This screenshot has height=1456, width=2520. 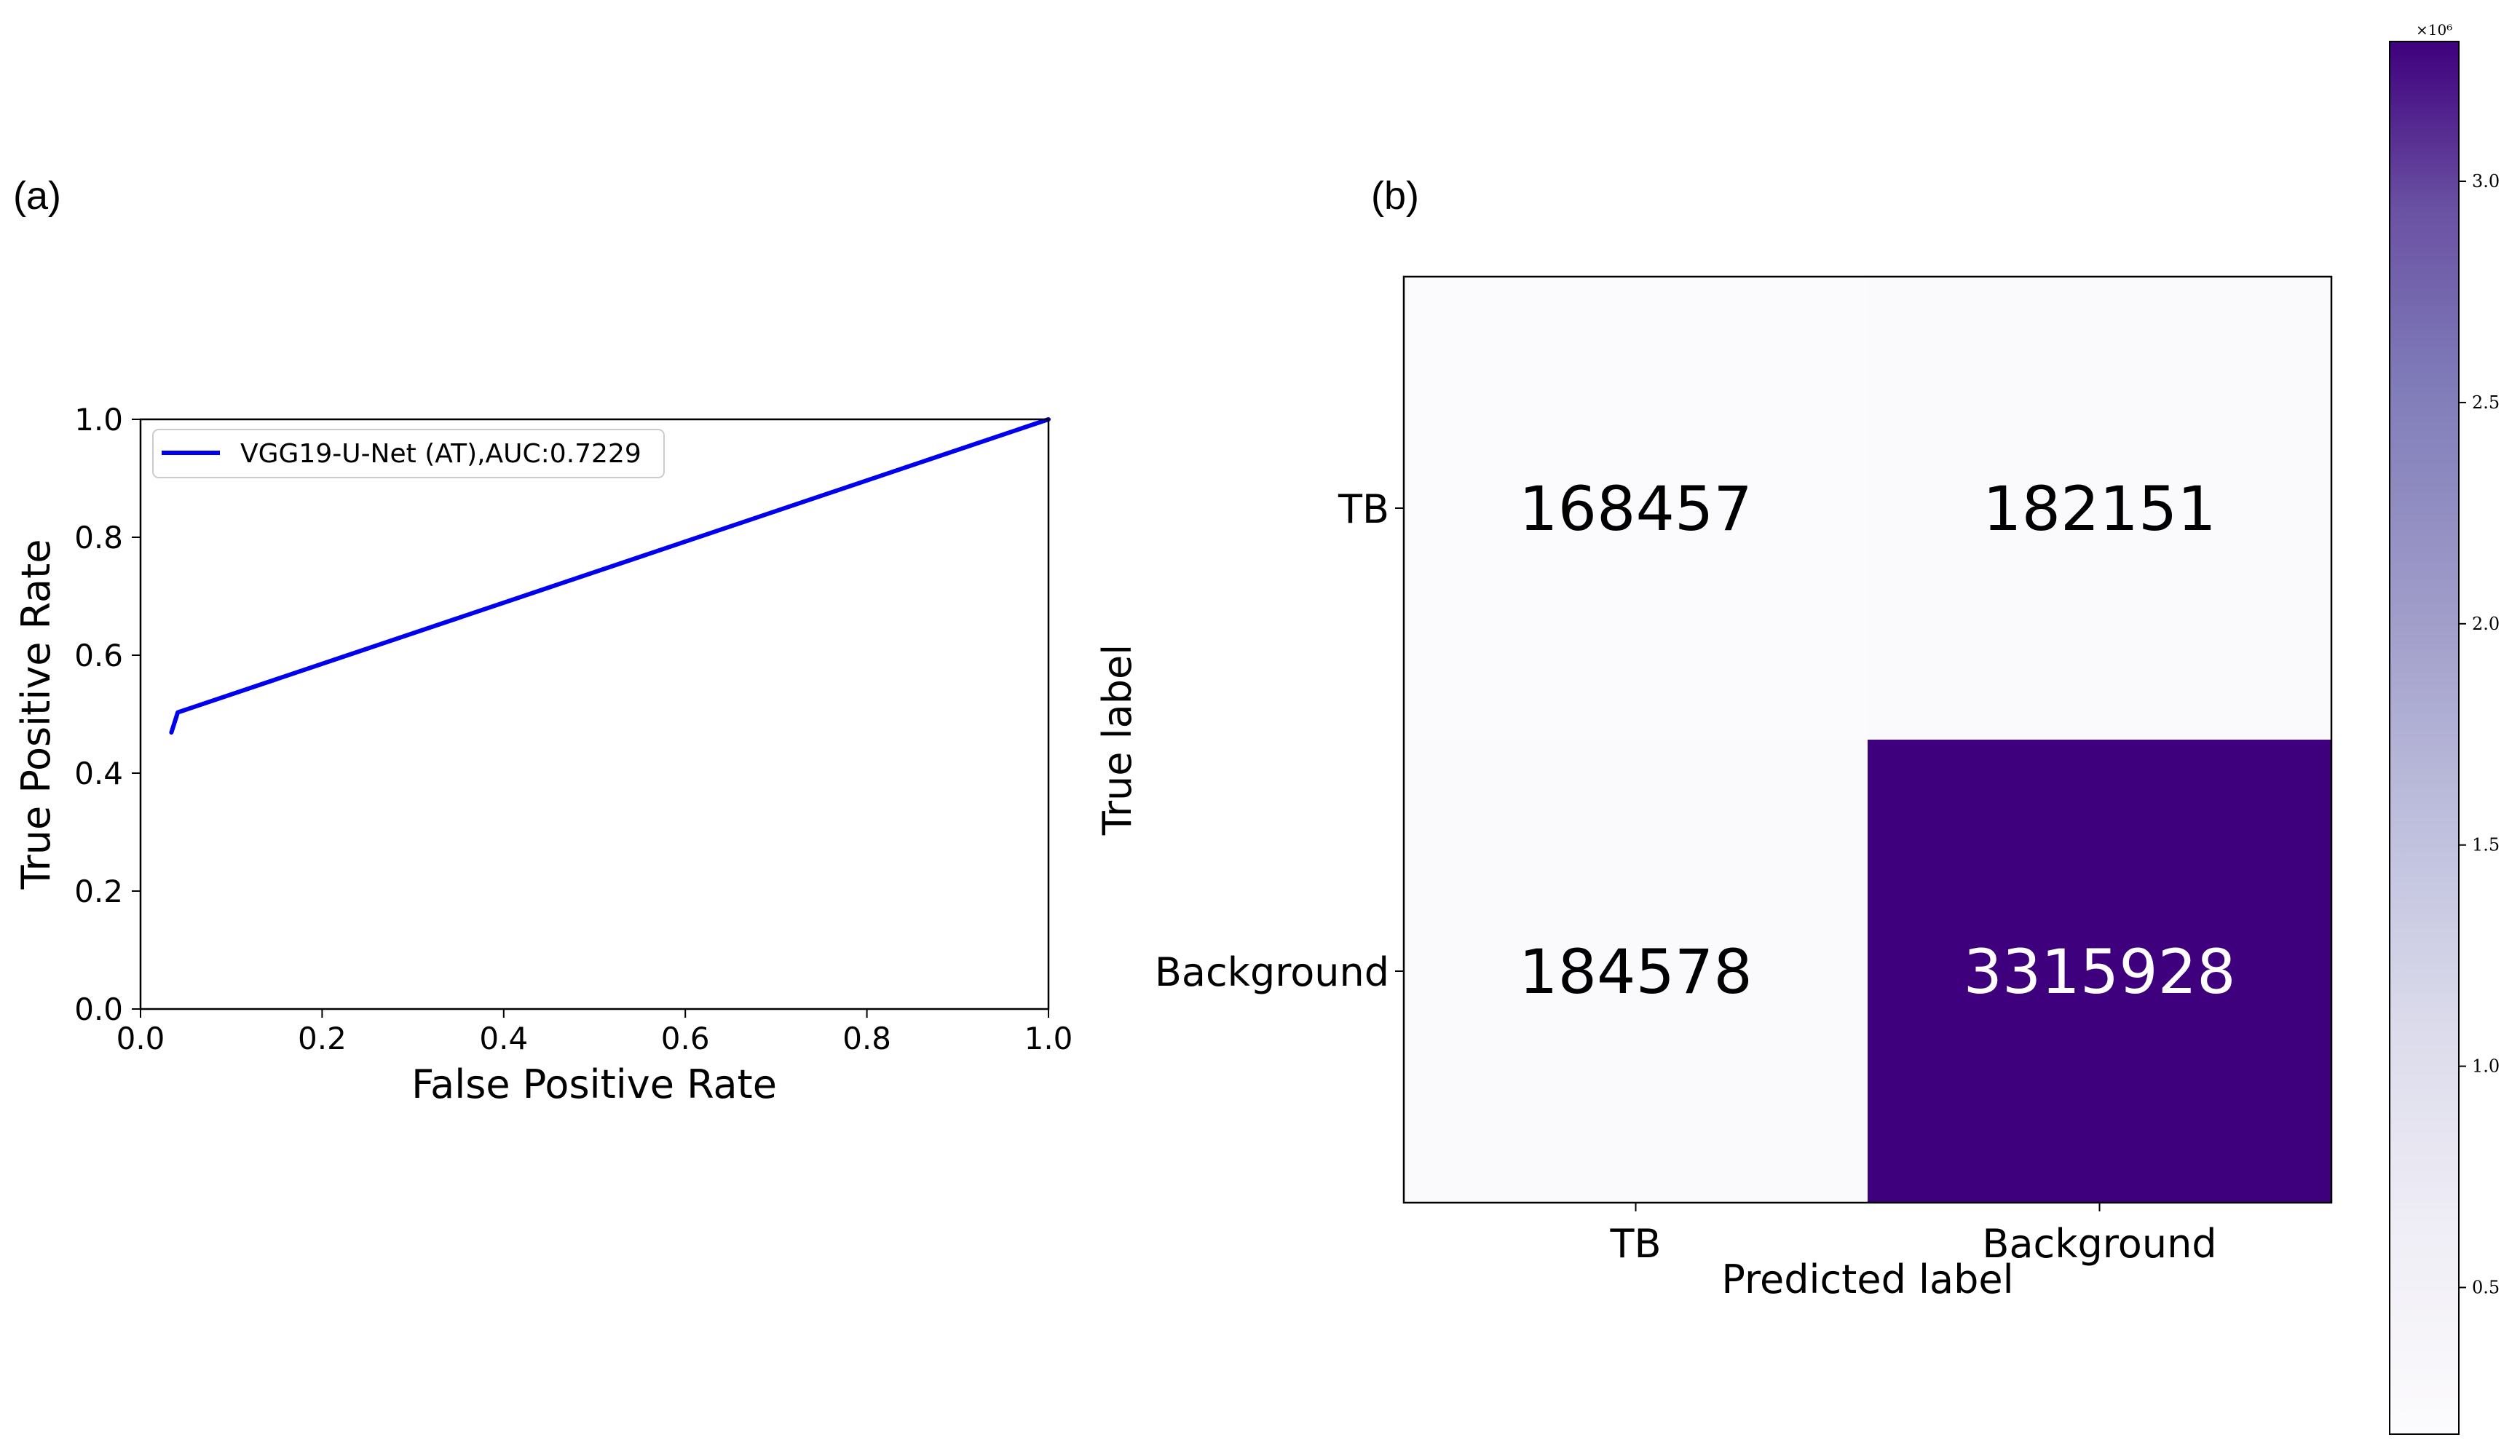 I want to click on roc-x-tick-label: 1.0, so click(x=1048, y=1038).